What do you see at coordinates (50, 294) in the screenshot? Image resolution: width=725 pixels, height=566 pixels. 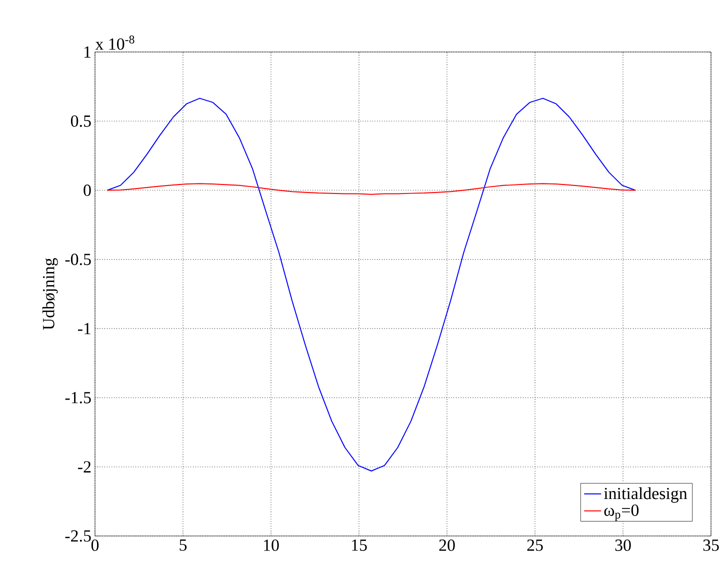 I see `y-axis-title: Udbøjning` at bounding box center [50, 294].